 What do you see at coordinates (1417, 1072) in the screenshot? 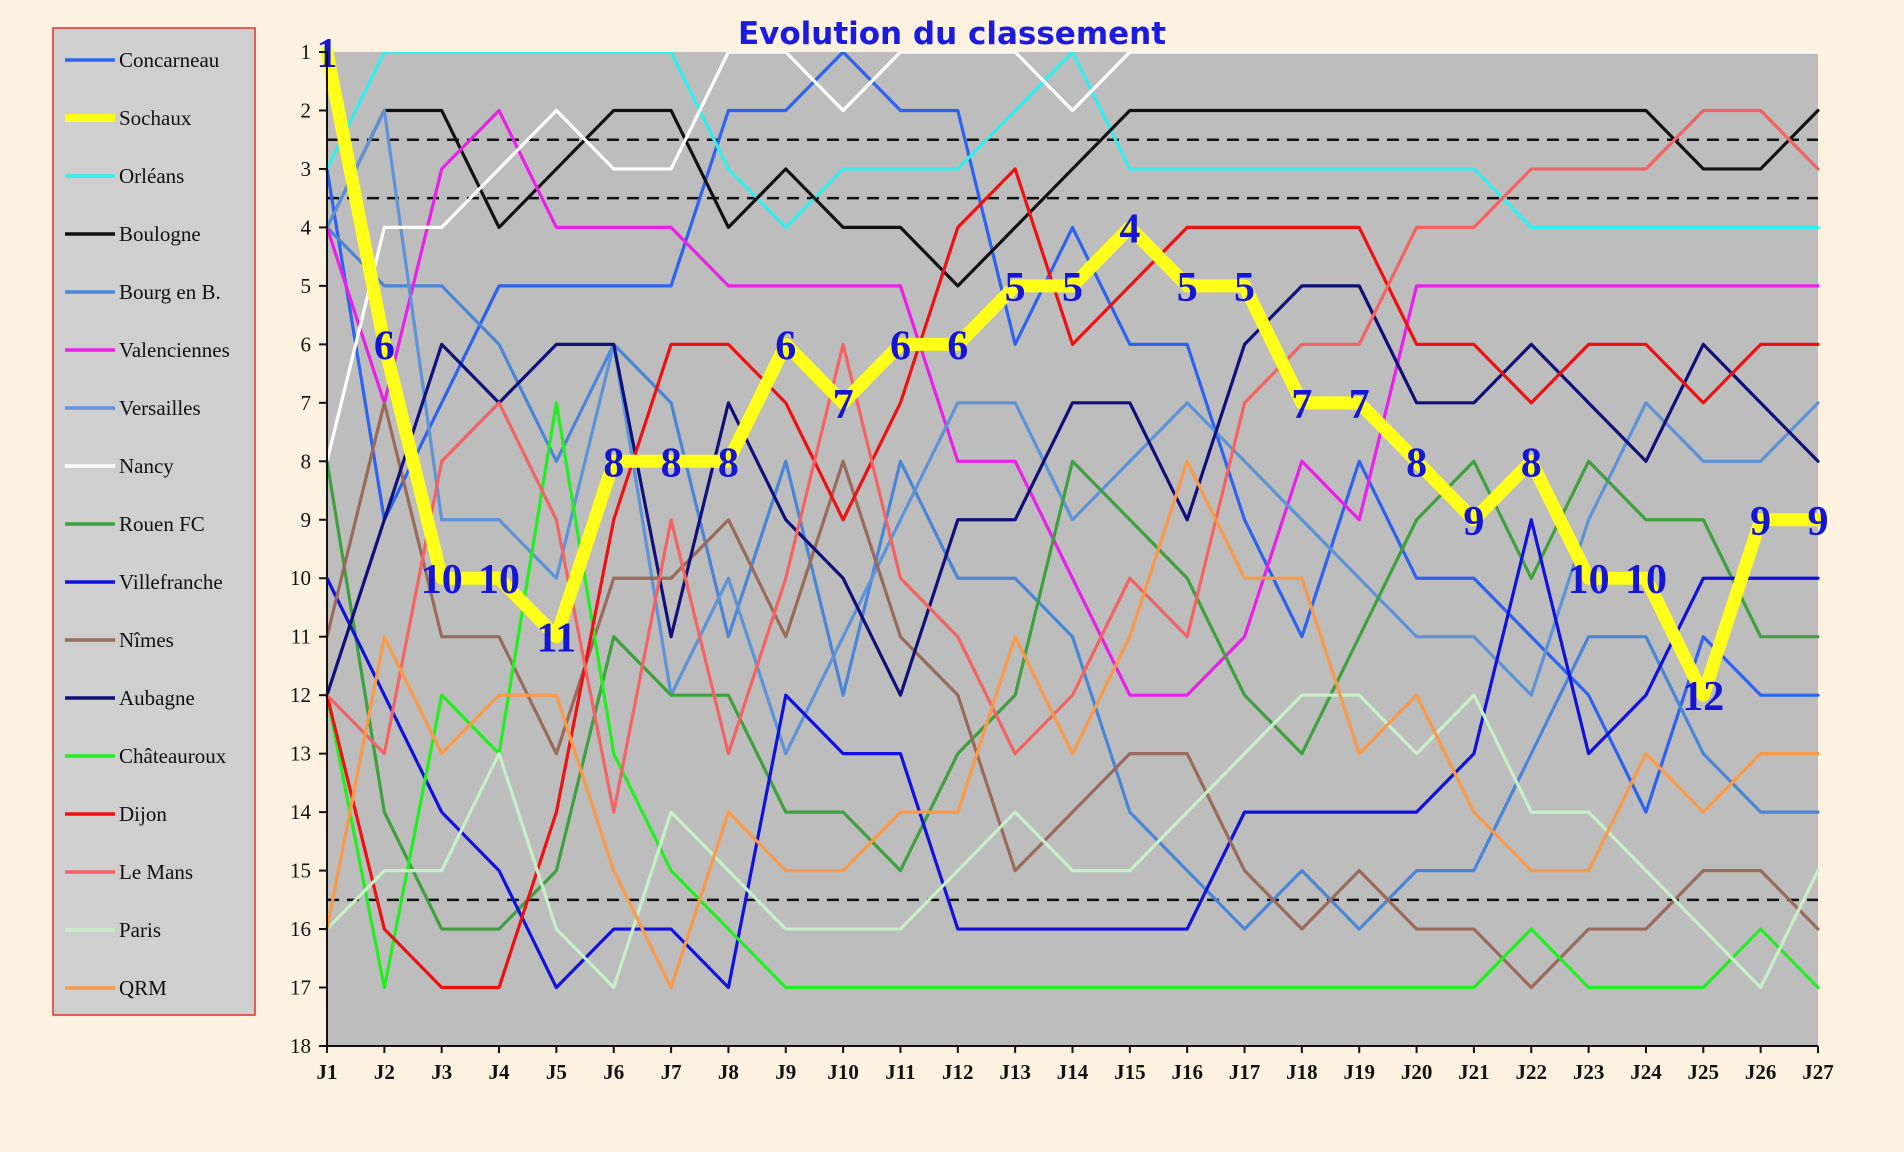
I see `x-tick-label: J20` at bounding box center [1417, 1072].